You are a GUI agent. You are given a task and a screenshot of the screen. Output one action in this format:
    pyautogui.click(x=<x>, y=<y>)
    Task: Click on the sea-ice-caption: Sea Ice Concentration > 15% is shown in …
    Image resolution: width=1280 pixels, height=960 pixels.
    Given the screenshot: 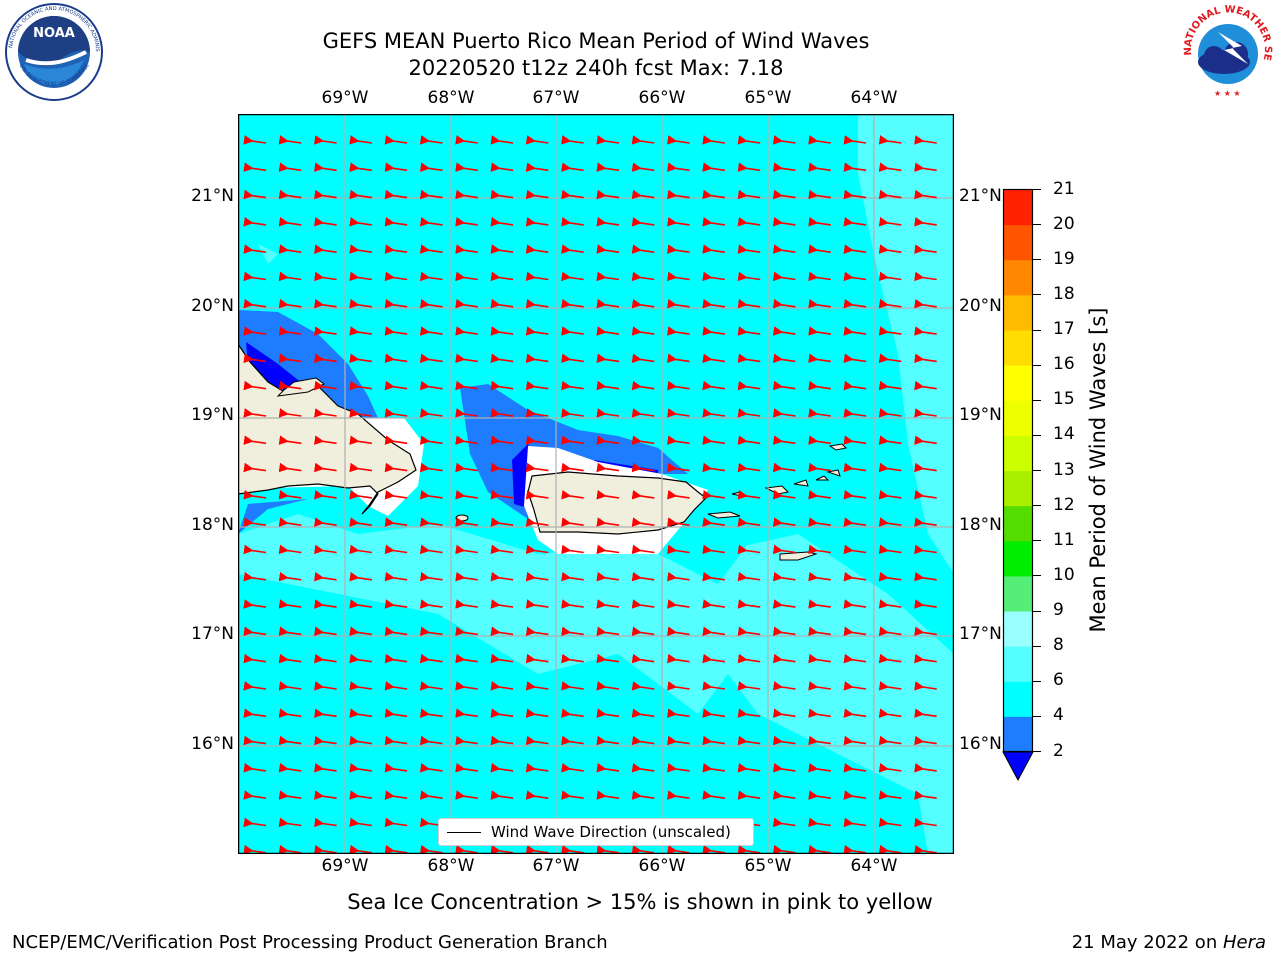 What is the action you would take?
    pyautogui.click(x=640, y=902)
    